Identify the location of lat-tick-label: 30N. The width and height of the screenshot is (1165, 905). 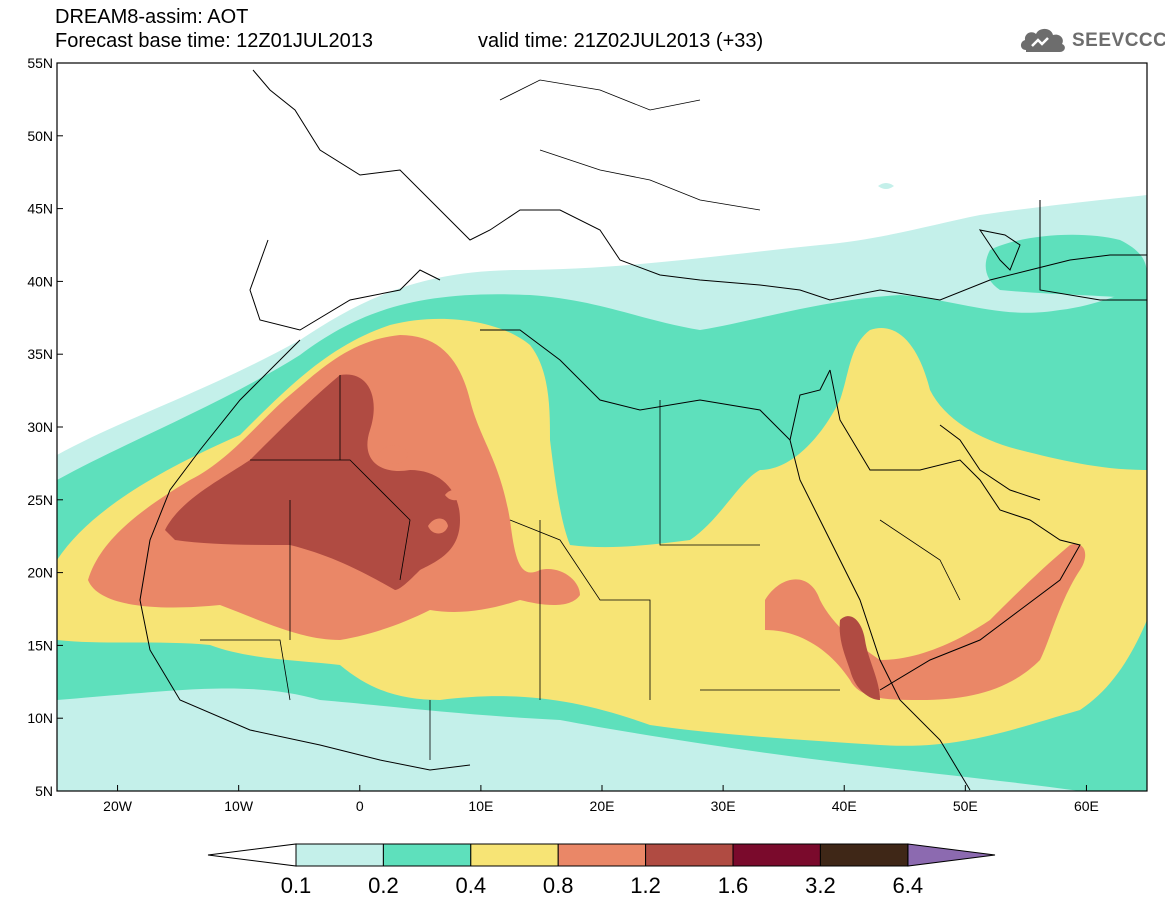
(40, 427).